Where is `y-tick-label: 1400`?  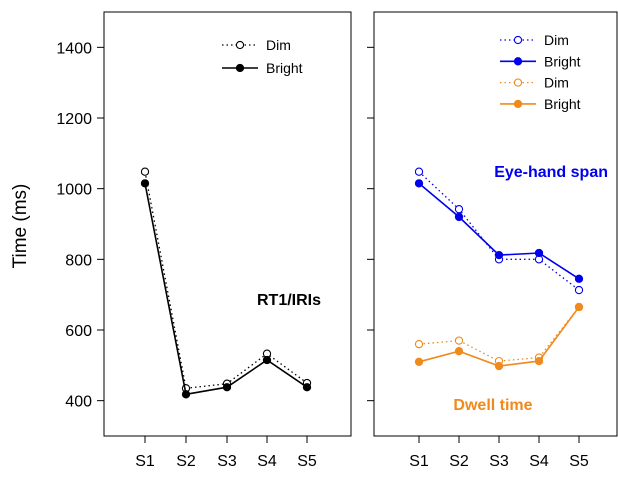 y-tick-label: 1400 is located at coordinates (74, 48).